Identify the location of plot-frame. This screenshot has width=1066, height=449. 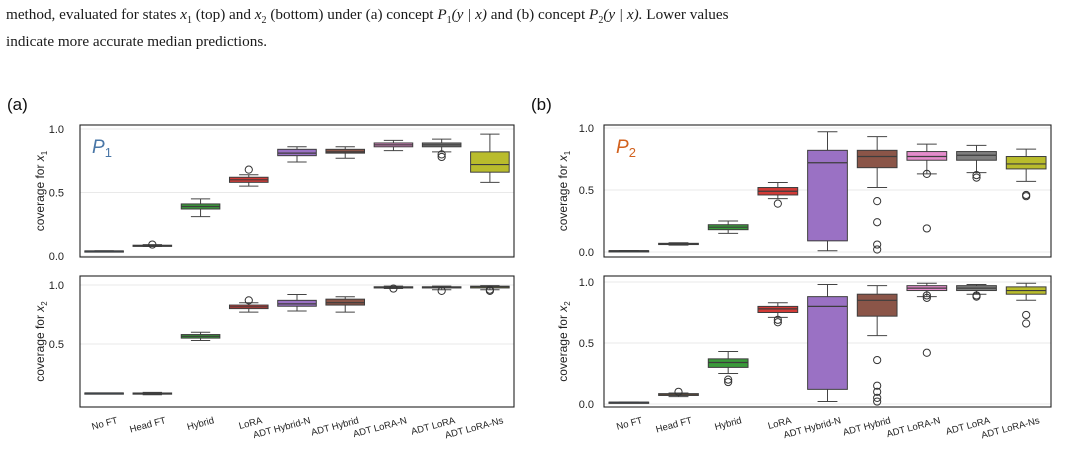
(827, 191).